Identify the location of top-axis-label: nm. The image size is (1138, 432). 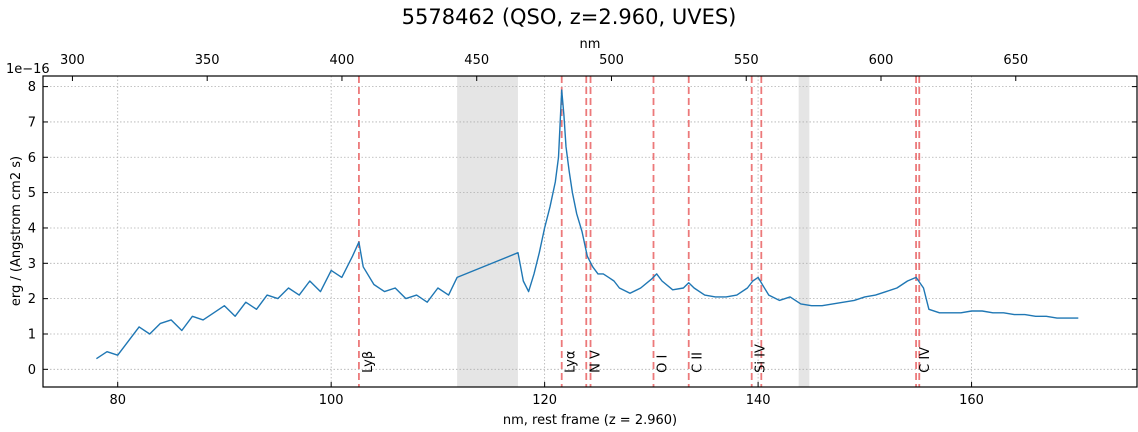
(590, 44).